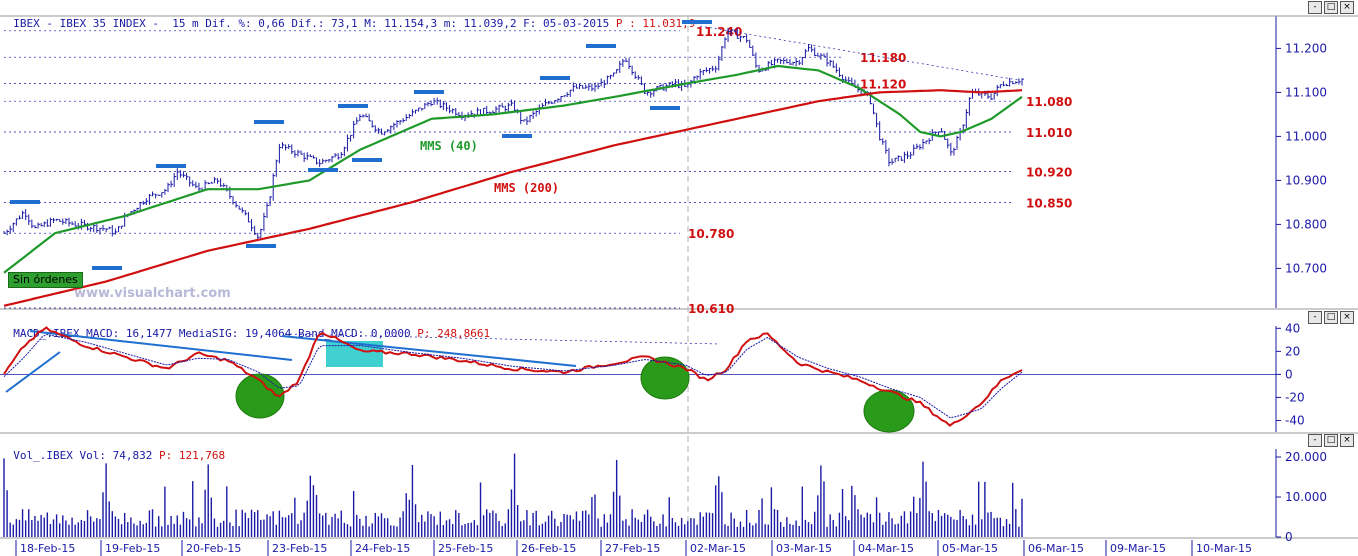 This screenshot has width=1358, height=556. What do you see at coordinates (454, 333) in the screenshot?
I see `macd-header-p: P: 248,8661` at bounding box center [454, 333].